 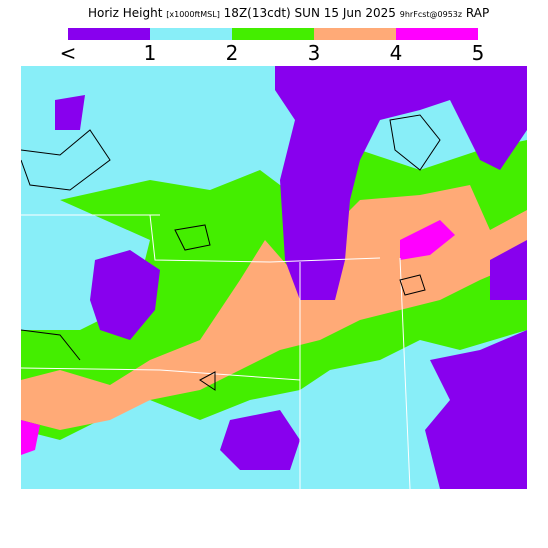 I want to click on legend-label: 3, so click(x=314, y=53).